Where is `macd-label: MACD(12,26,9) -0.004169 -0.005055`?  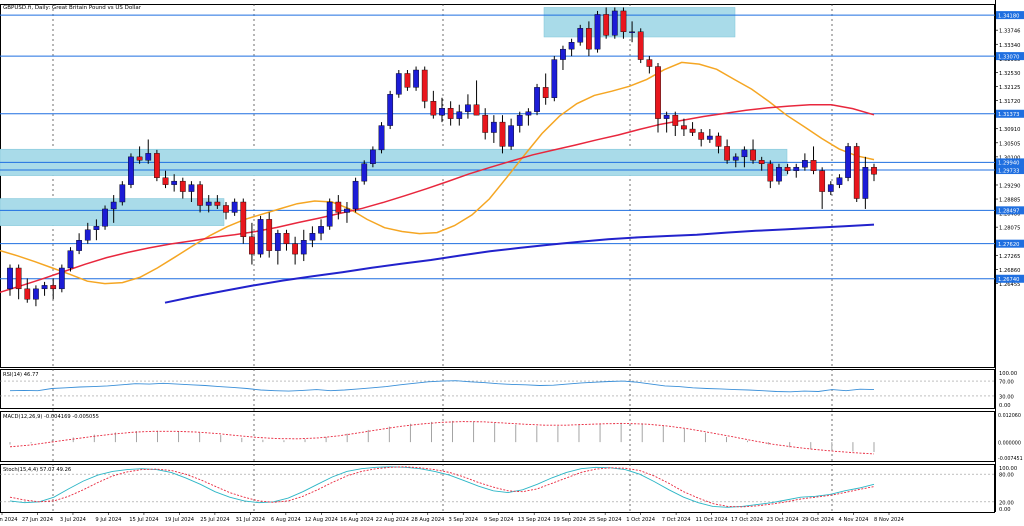 macd-label: MACD(12,26,9) -0.004169 -0.005055 is located at coordinates (51, 417).